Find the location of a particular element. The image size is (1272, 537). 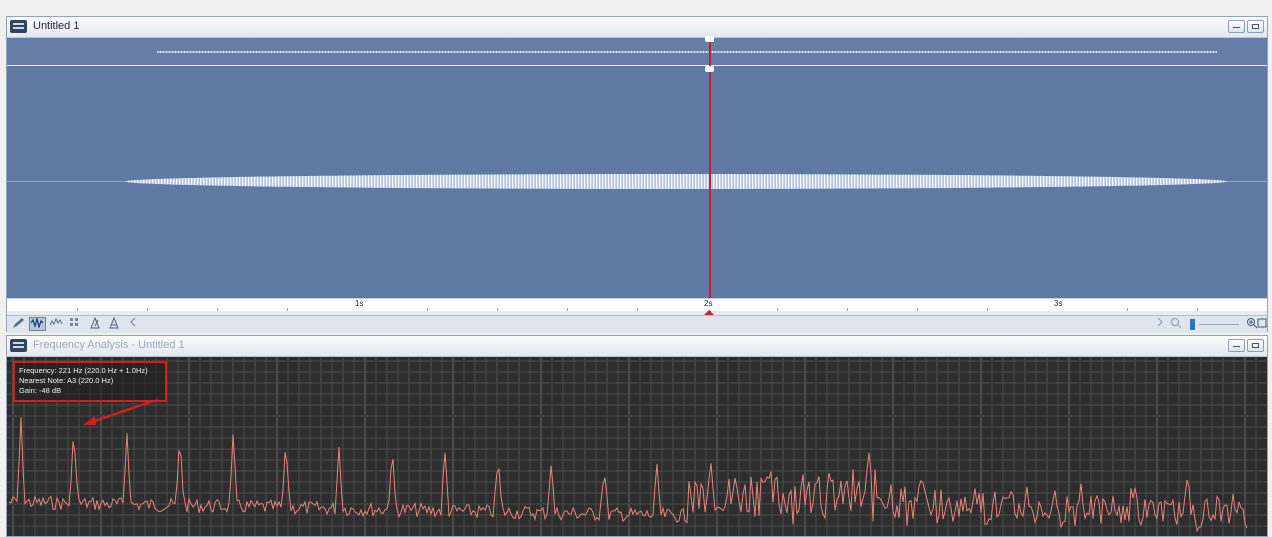

playhead-cursor is located at coordinates (710, 179).